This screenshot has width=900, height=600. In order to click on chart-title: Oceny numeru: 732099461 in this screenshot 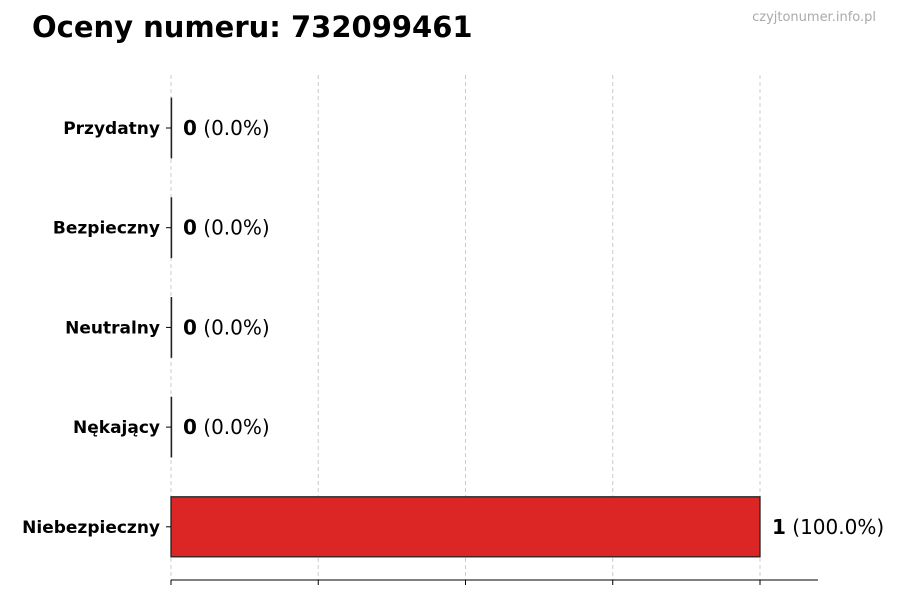, I will do `click(252, 27)`.